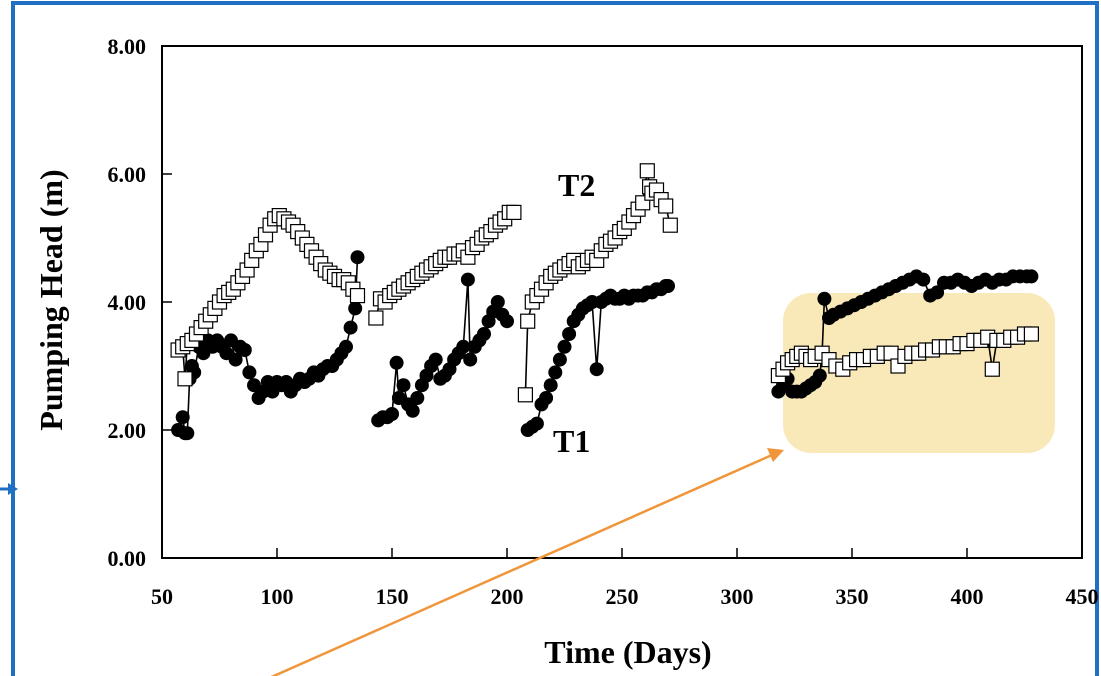 The height and width of the screenshot is (676, 1101). What do you see at coordinates (627, 652) in the screenshot?
I see `x-axis-title: Time (Days)` at bounding box center [627, 652].